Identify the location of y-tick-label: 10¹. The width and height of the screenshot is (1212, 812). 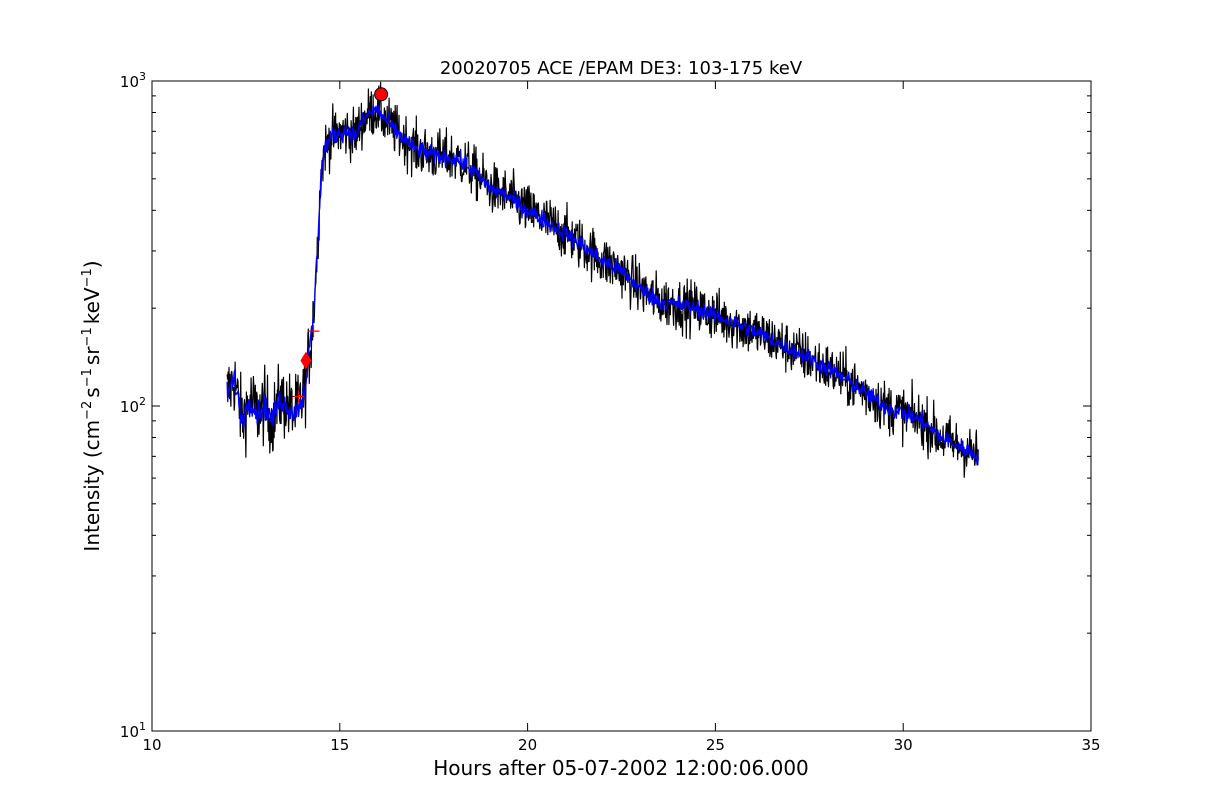
(133, 730).